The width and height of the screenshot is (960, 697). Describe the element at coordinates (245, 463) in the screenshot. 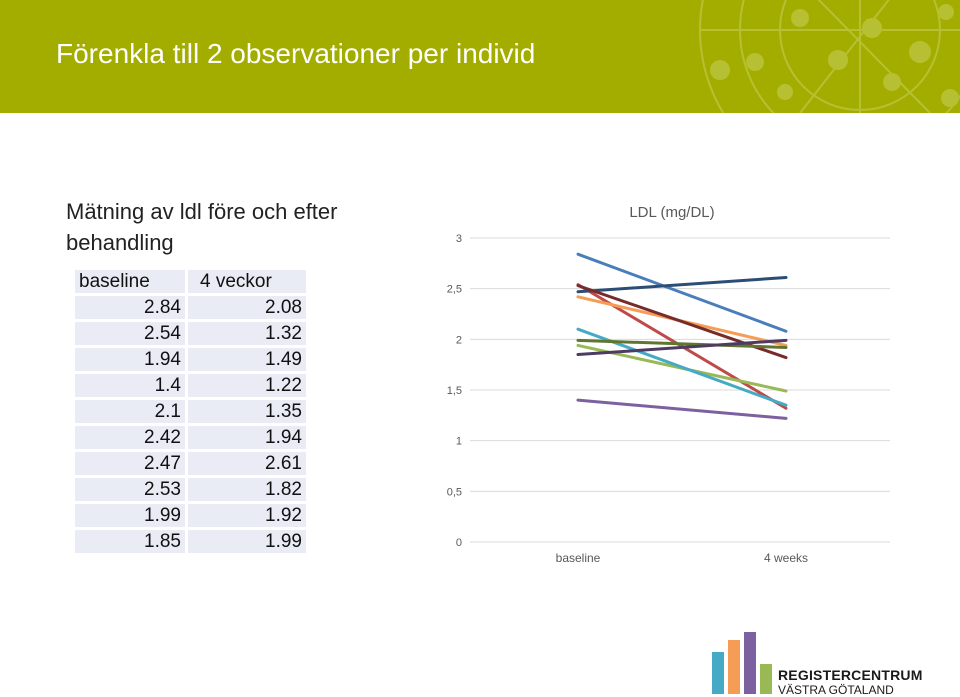

I see `followup-cell: 2.61` at that location.